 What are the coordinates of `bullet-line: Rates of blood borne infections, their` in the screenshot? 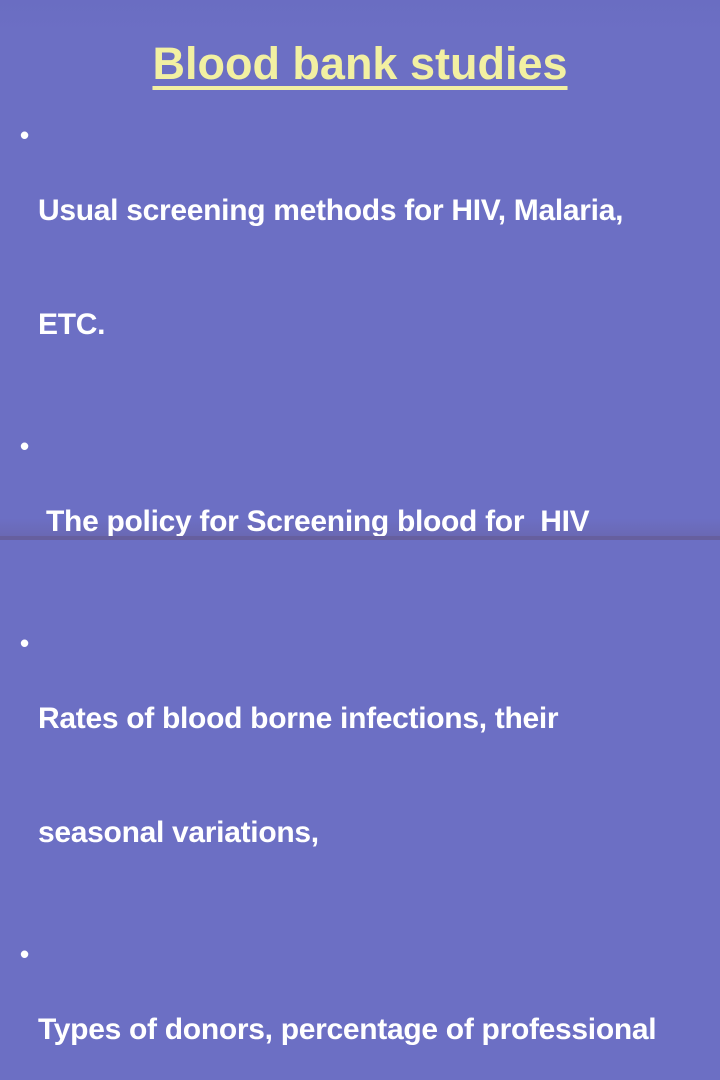 It's located at (298, 718).